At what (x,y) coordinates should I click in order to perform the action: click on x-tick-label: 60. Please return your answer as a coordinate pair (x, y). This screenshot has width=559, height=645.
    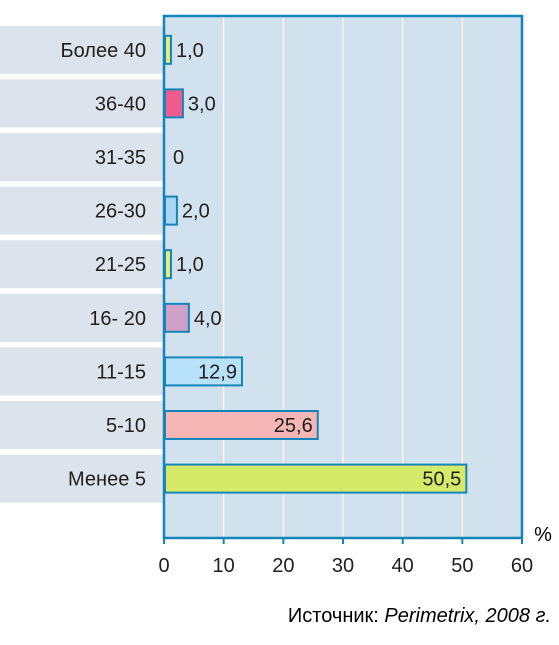
    Looking at the image, I should click on (522, 566).